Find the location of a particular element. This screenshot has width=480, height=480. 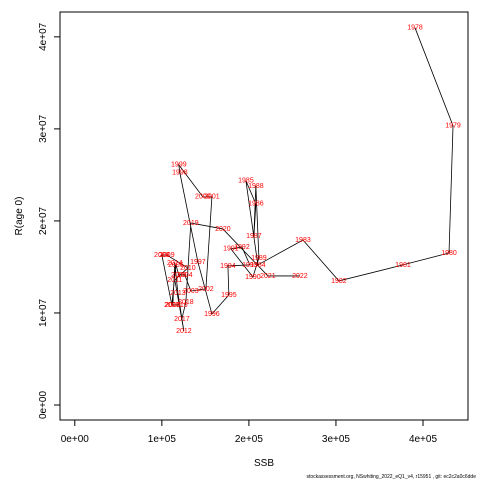

year-label: 1995 is located at coordinates (229, 295).